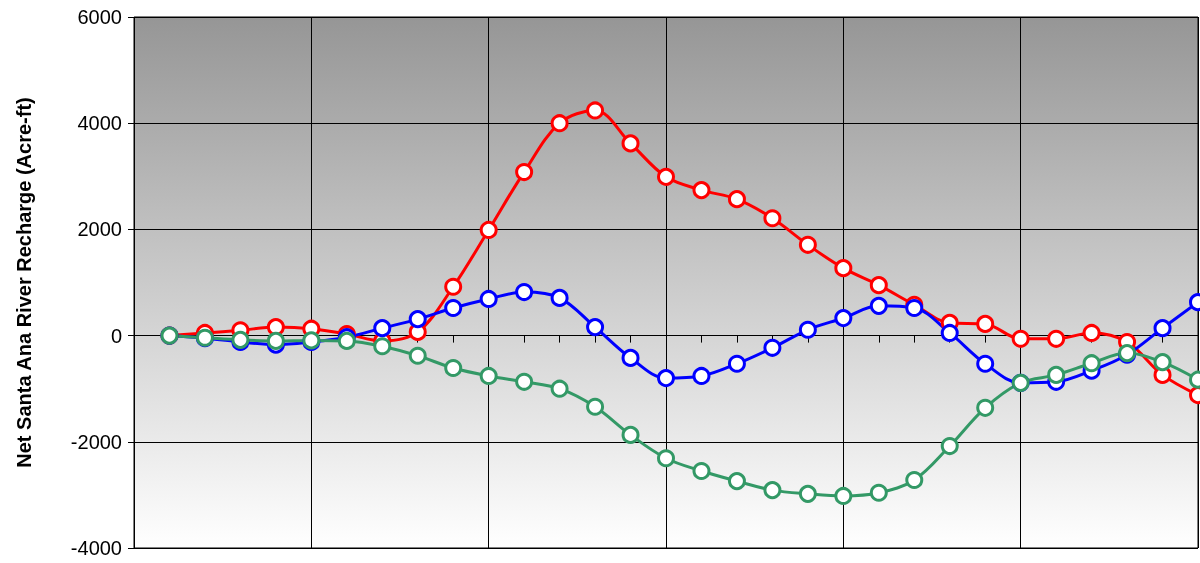 This screenshot has width=1200, height=563. What do you see at coordinates (24, 282) in the screenshot?
I see `y-axis-title: Net Santa Ana River Recharge (Acre-ft)` at bounding box center [24, 282].